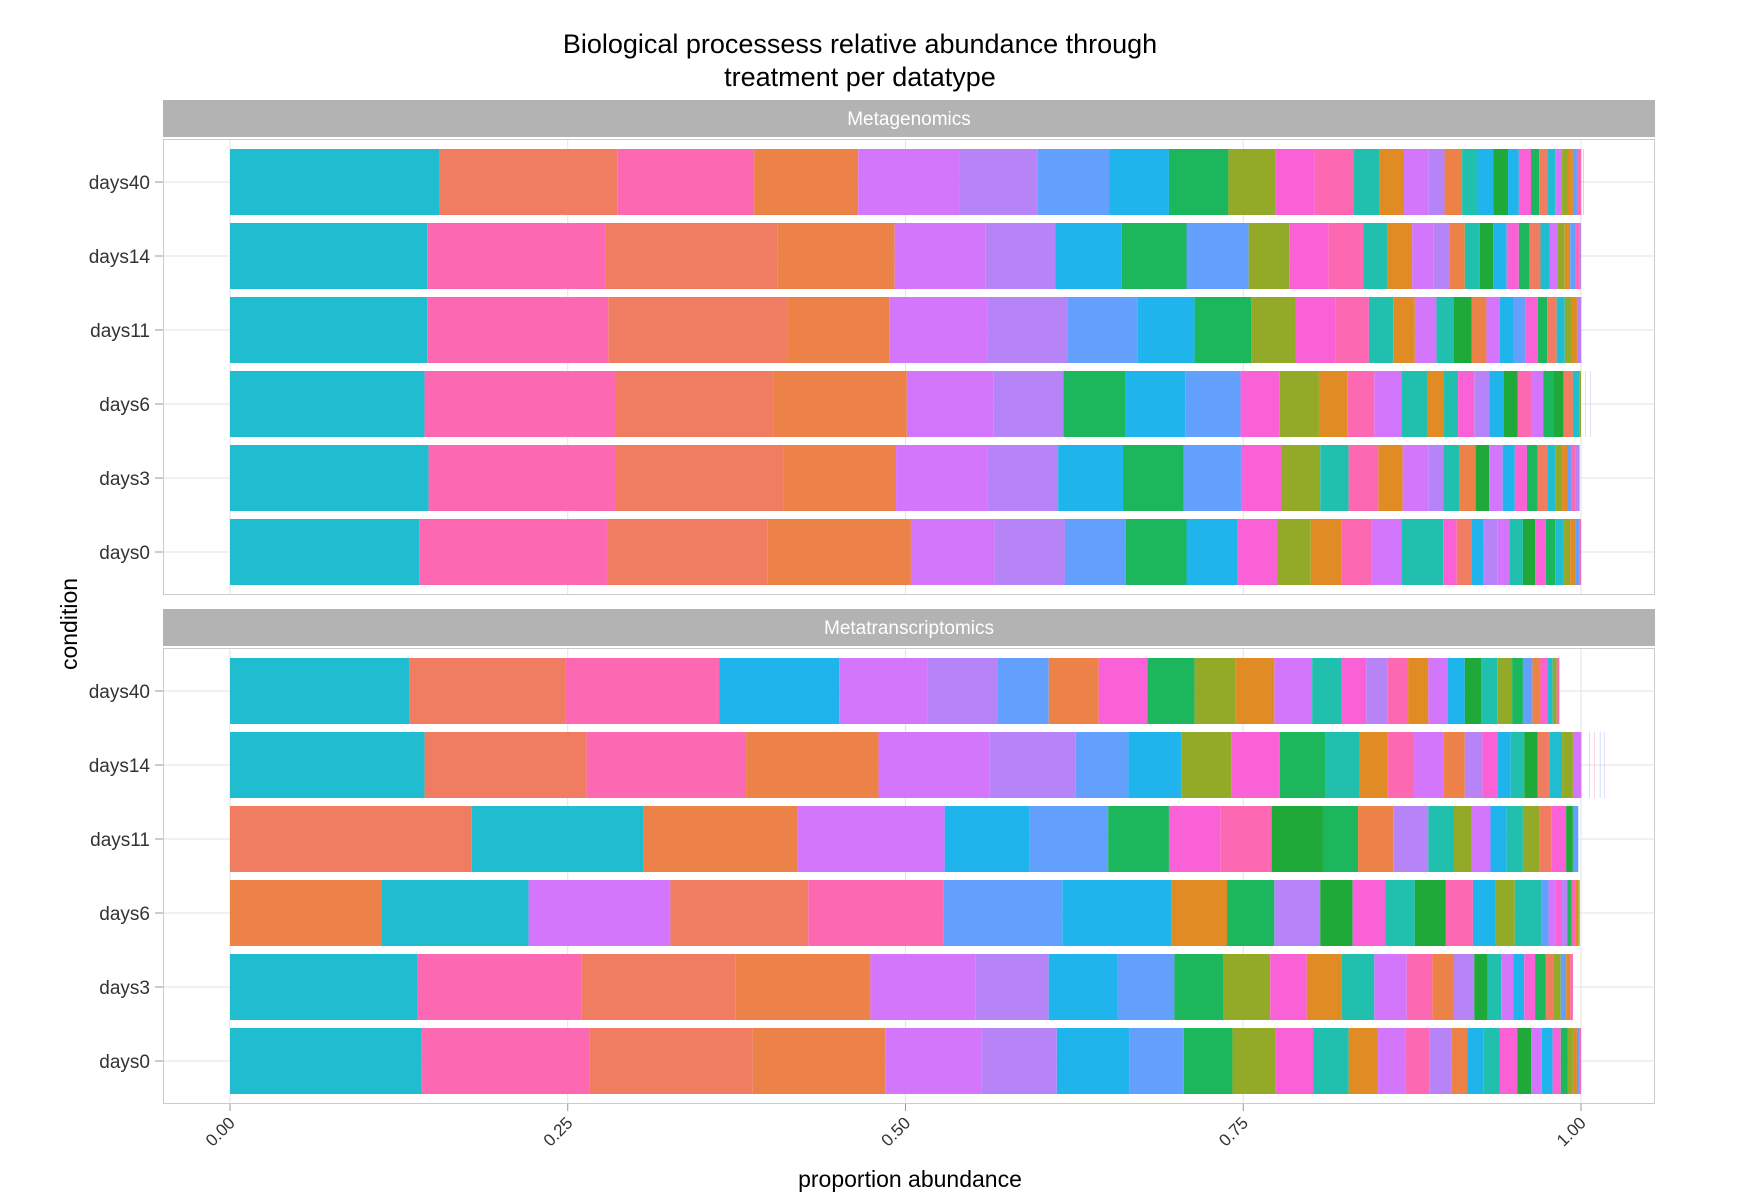 The height and width of the screenshot is (1194, 1740). I want to click on x-axis: 0.00 0.25 0.50 0.75 1.00, so click(896, 1127).